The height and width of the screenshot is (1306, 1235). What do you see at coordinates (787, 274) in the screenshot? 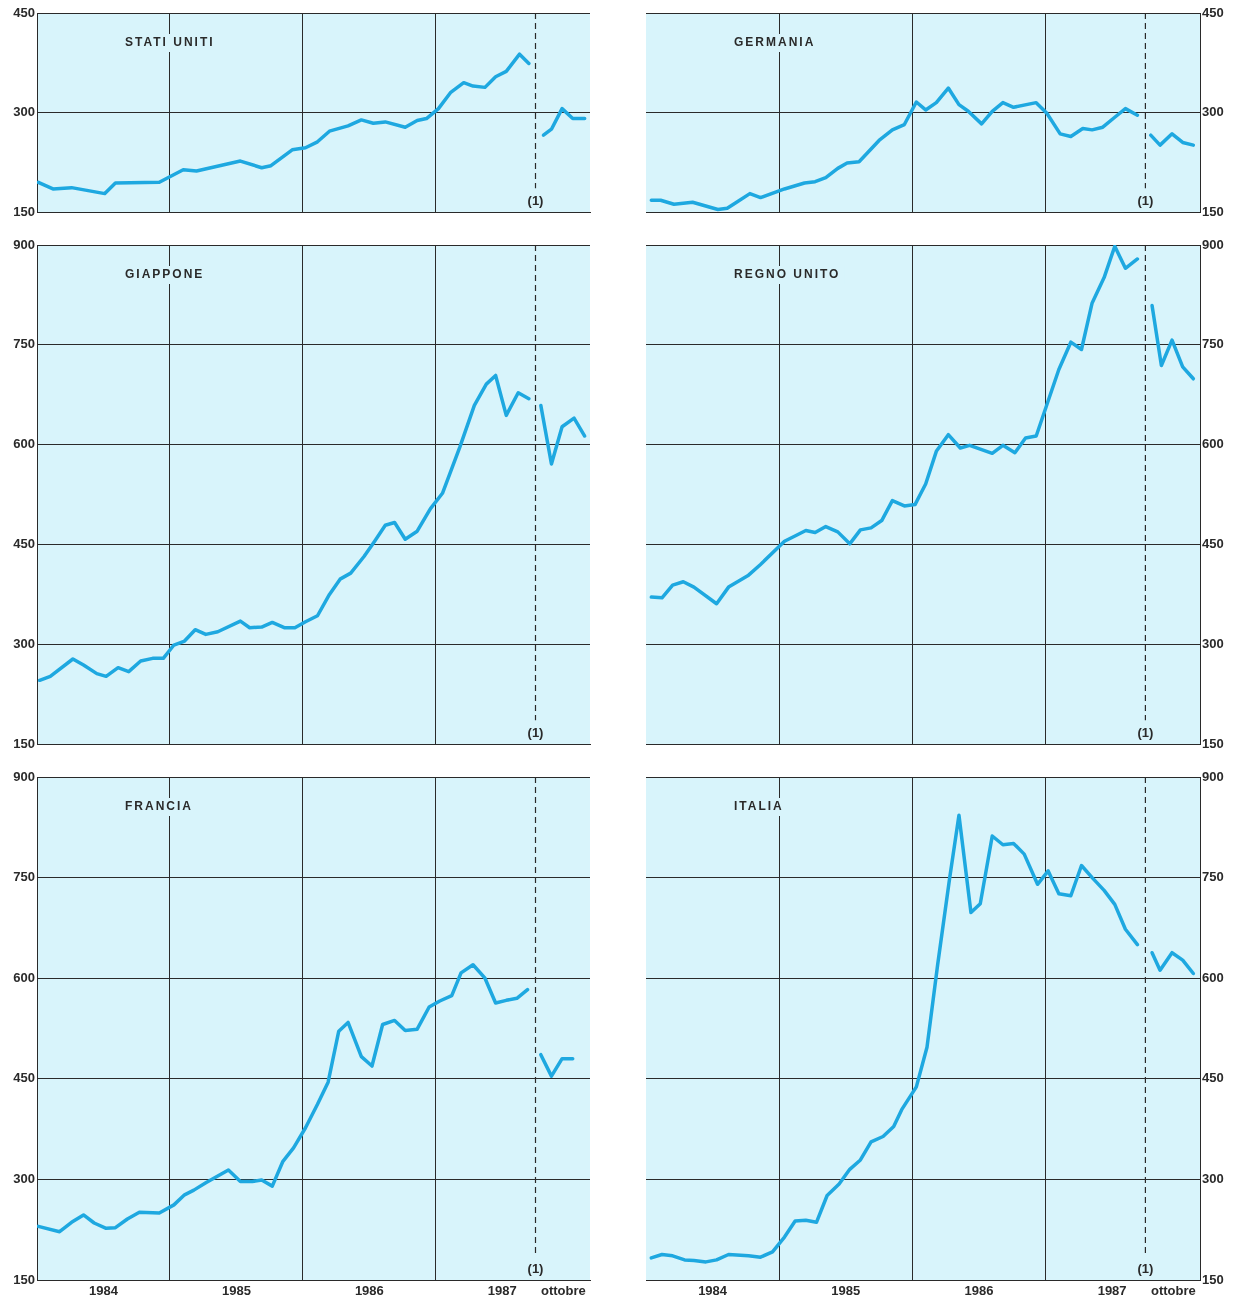
I see `text: REGNO UNITO` at bounding box center [787, 274].